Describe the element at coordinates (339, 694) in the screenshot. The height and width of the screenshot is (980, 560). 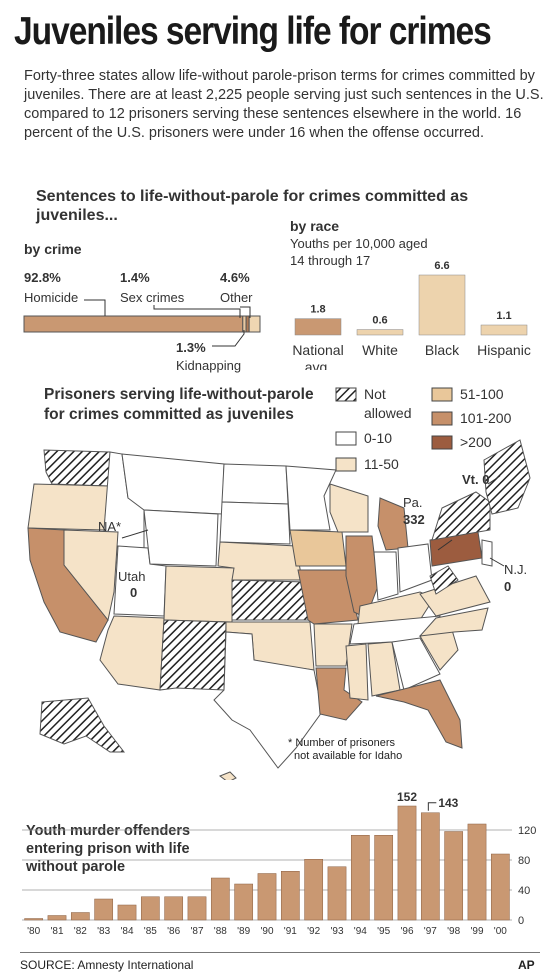
I see `state-louisiana` at that location.